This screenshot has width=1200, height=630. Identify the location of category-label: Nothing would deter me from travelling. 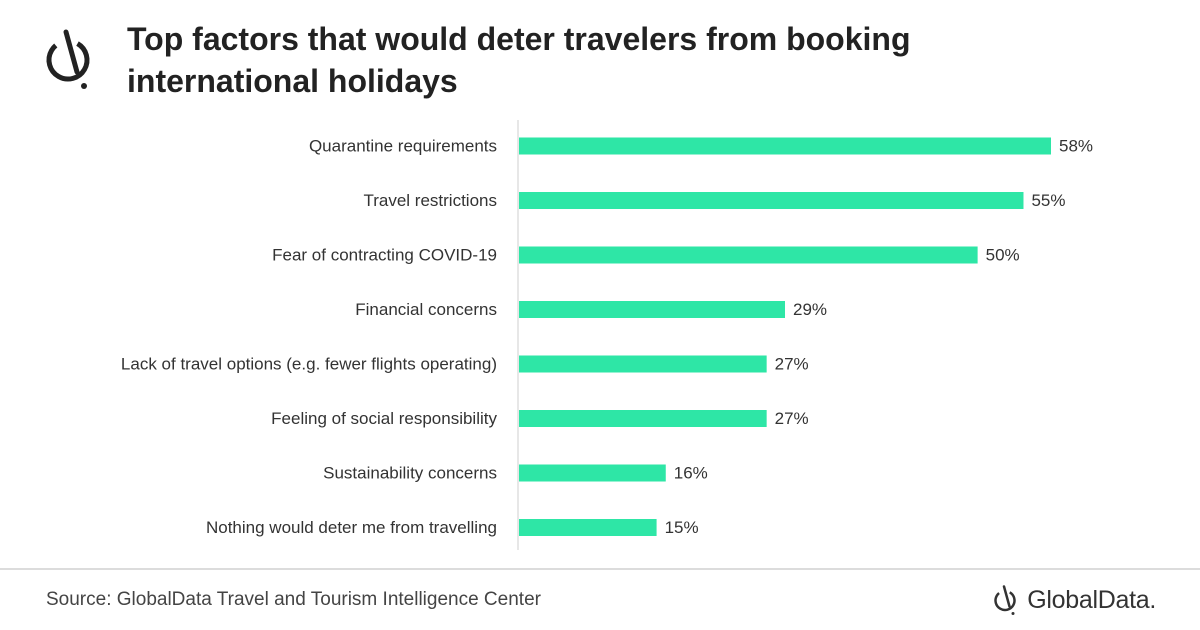
(351, 527).